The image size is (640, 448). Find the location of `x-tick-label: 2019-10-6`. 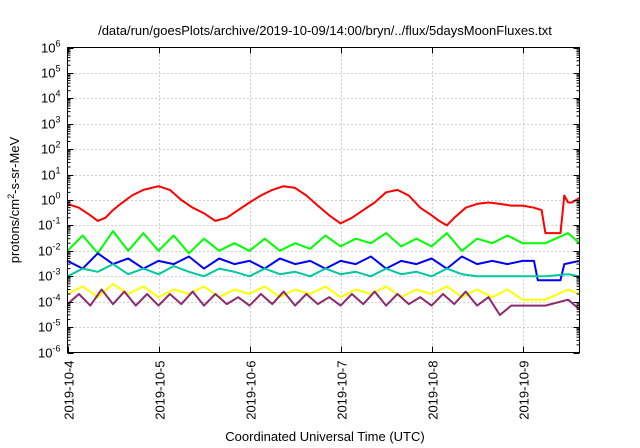

x-tick-label: 2019-10-6 is located at coordinates (251, 390).